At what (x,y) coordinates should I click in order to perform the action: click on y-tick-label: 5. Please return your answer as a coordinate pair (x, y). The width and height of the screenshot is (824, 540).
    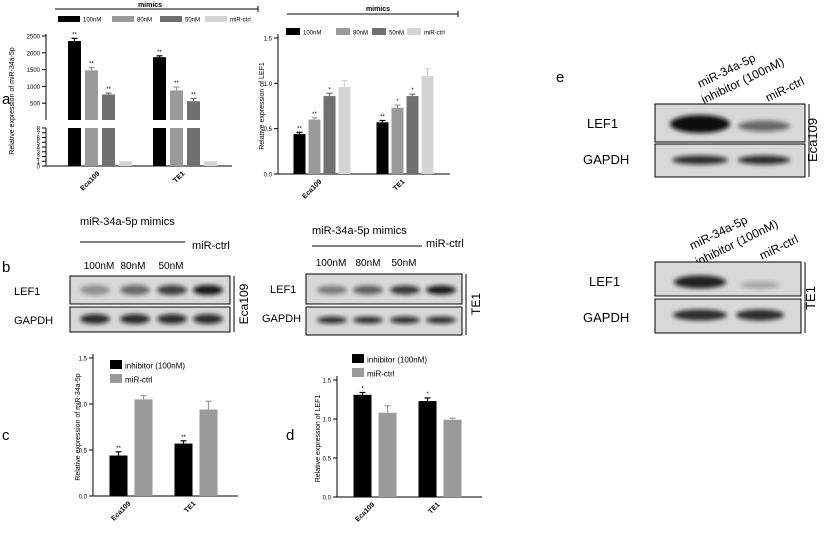
    Looking at the image, I should click on (39, 144).